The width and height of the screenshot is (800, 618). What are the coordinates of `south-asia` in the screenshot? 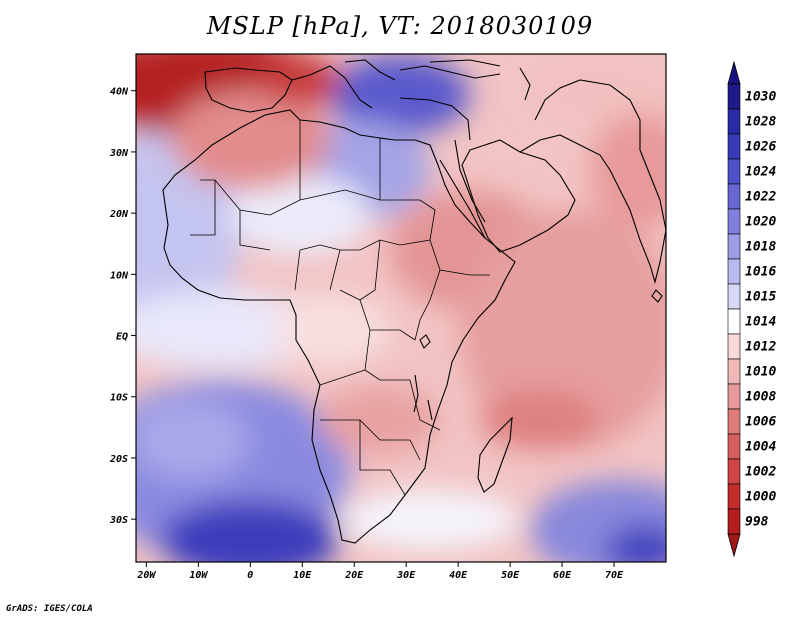 It's located at (592, 182).